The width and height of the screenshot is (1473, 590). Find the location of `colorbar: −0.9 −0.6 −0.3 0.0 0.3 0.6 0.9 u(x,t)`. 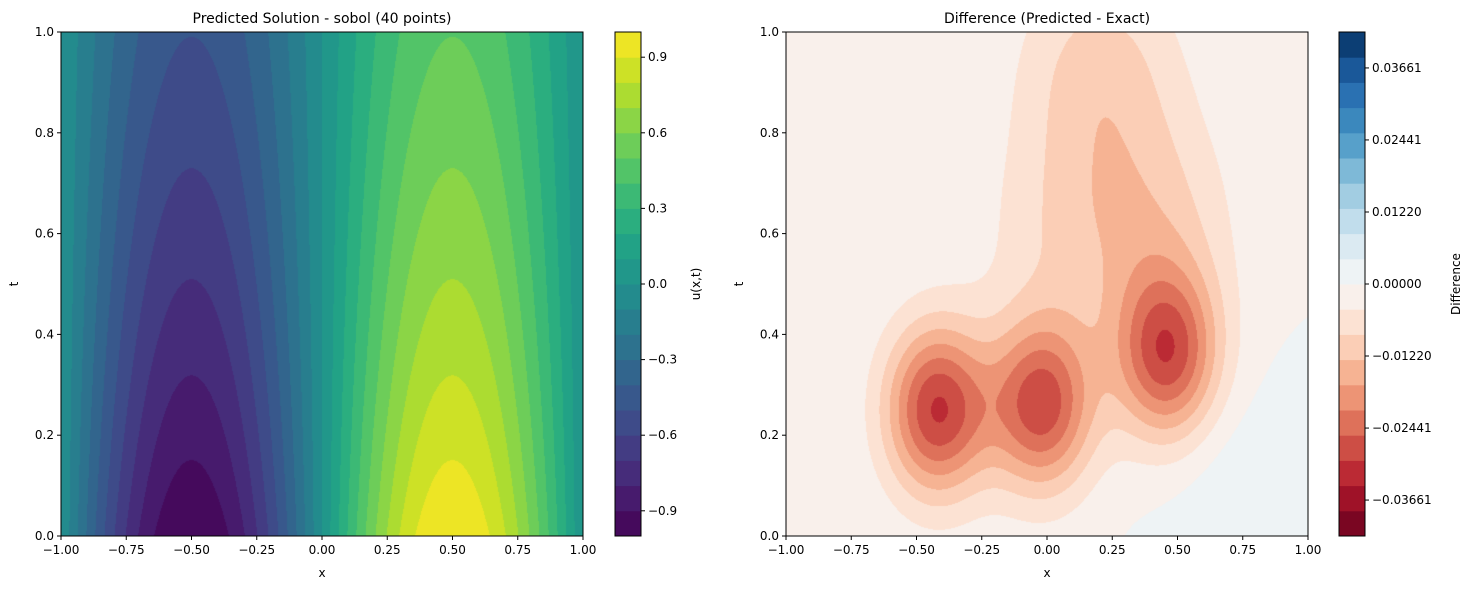

colorbar: −0.9 −0.6 −0.3 0.0 0.3 0.6 0.9 u(x,t) is located at coordinates (658, 284).